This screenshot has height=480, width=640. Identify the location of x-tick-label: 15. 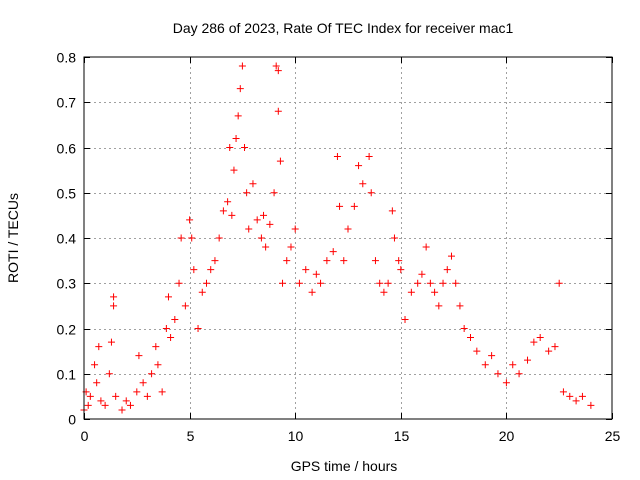
(402, 436).